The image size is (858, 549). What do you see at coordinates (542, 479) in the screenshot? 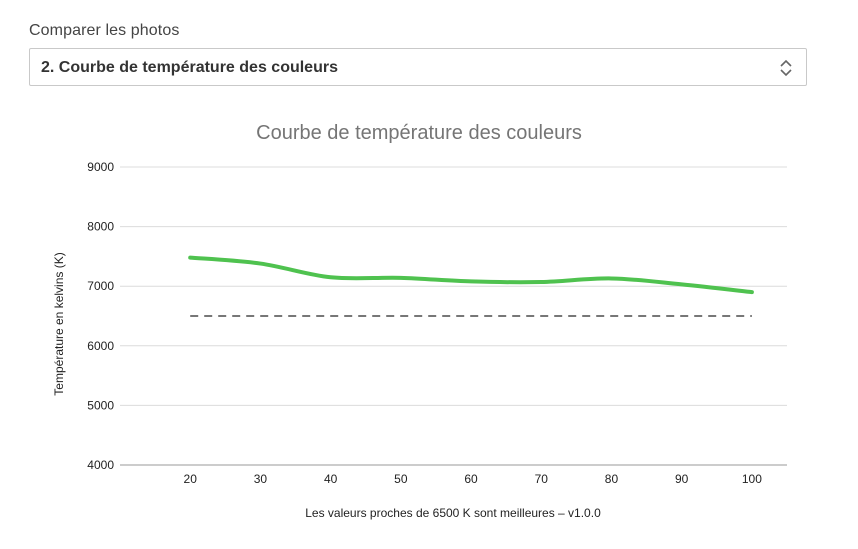
I see `x-tick-label: 70` at bounding box center [542, 479].